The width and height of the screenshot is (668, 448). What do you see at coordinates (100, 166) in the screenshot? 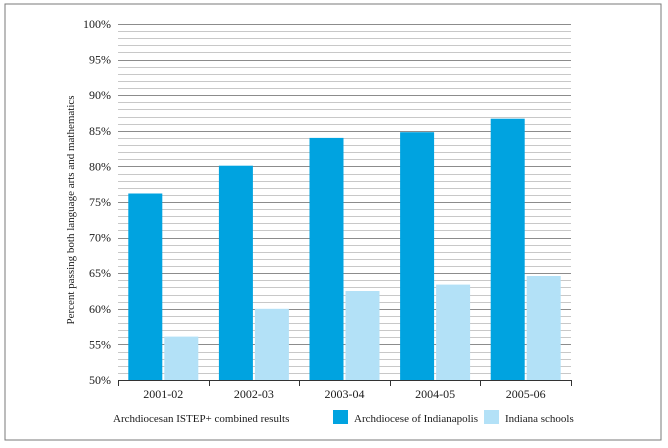
I see `y-tick-label: 80%` at bounding box center [100, 166].